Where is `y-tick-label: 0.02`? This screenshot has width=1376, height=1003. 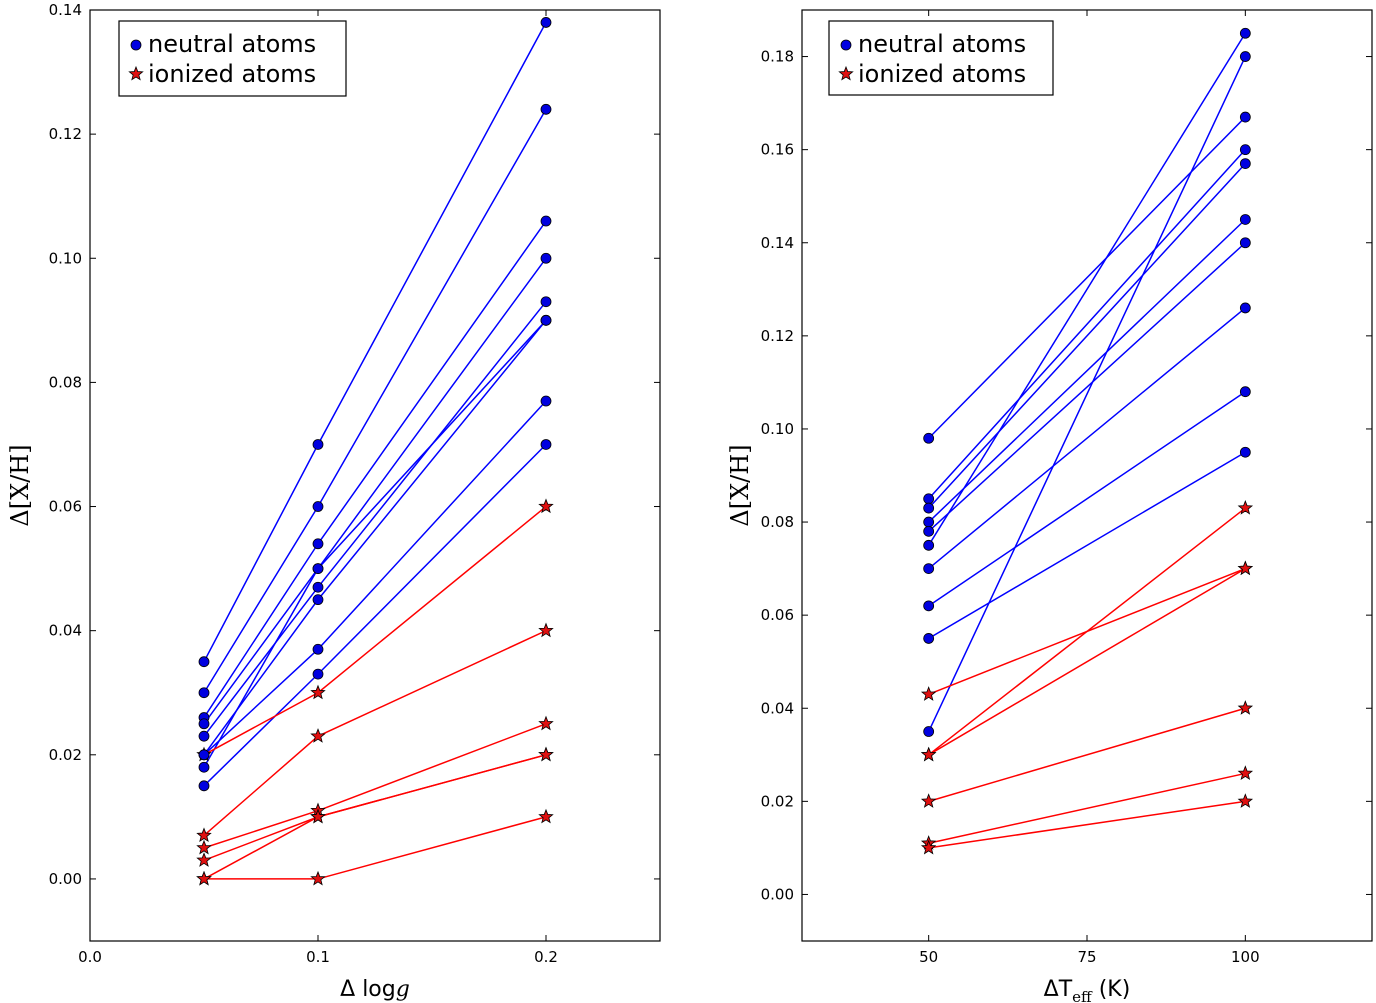
y-tick-label: 0.02 is located at coordinates (65, 755).